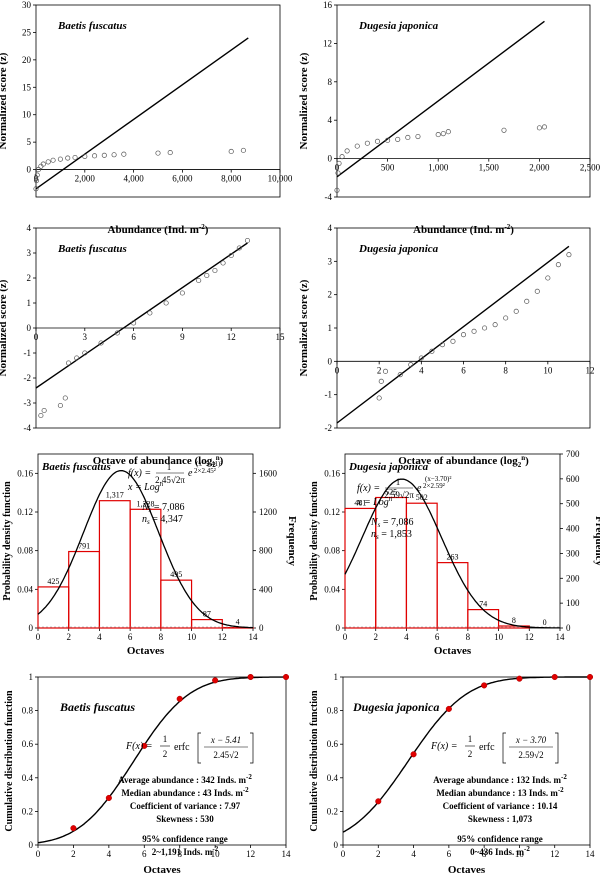 Image resolution: width=600 pixels, height=877 pixels. What do you see at coordinates (252, 748) in the screenshot?
I see `formula-bracket-right` at bounding box center [252, 748].